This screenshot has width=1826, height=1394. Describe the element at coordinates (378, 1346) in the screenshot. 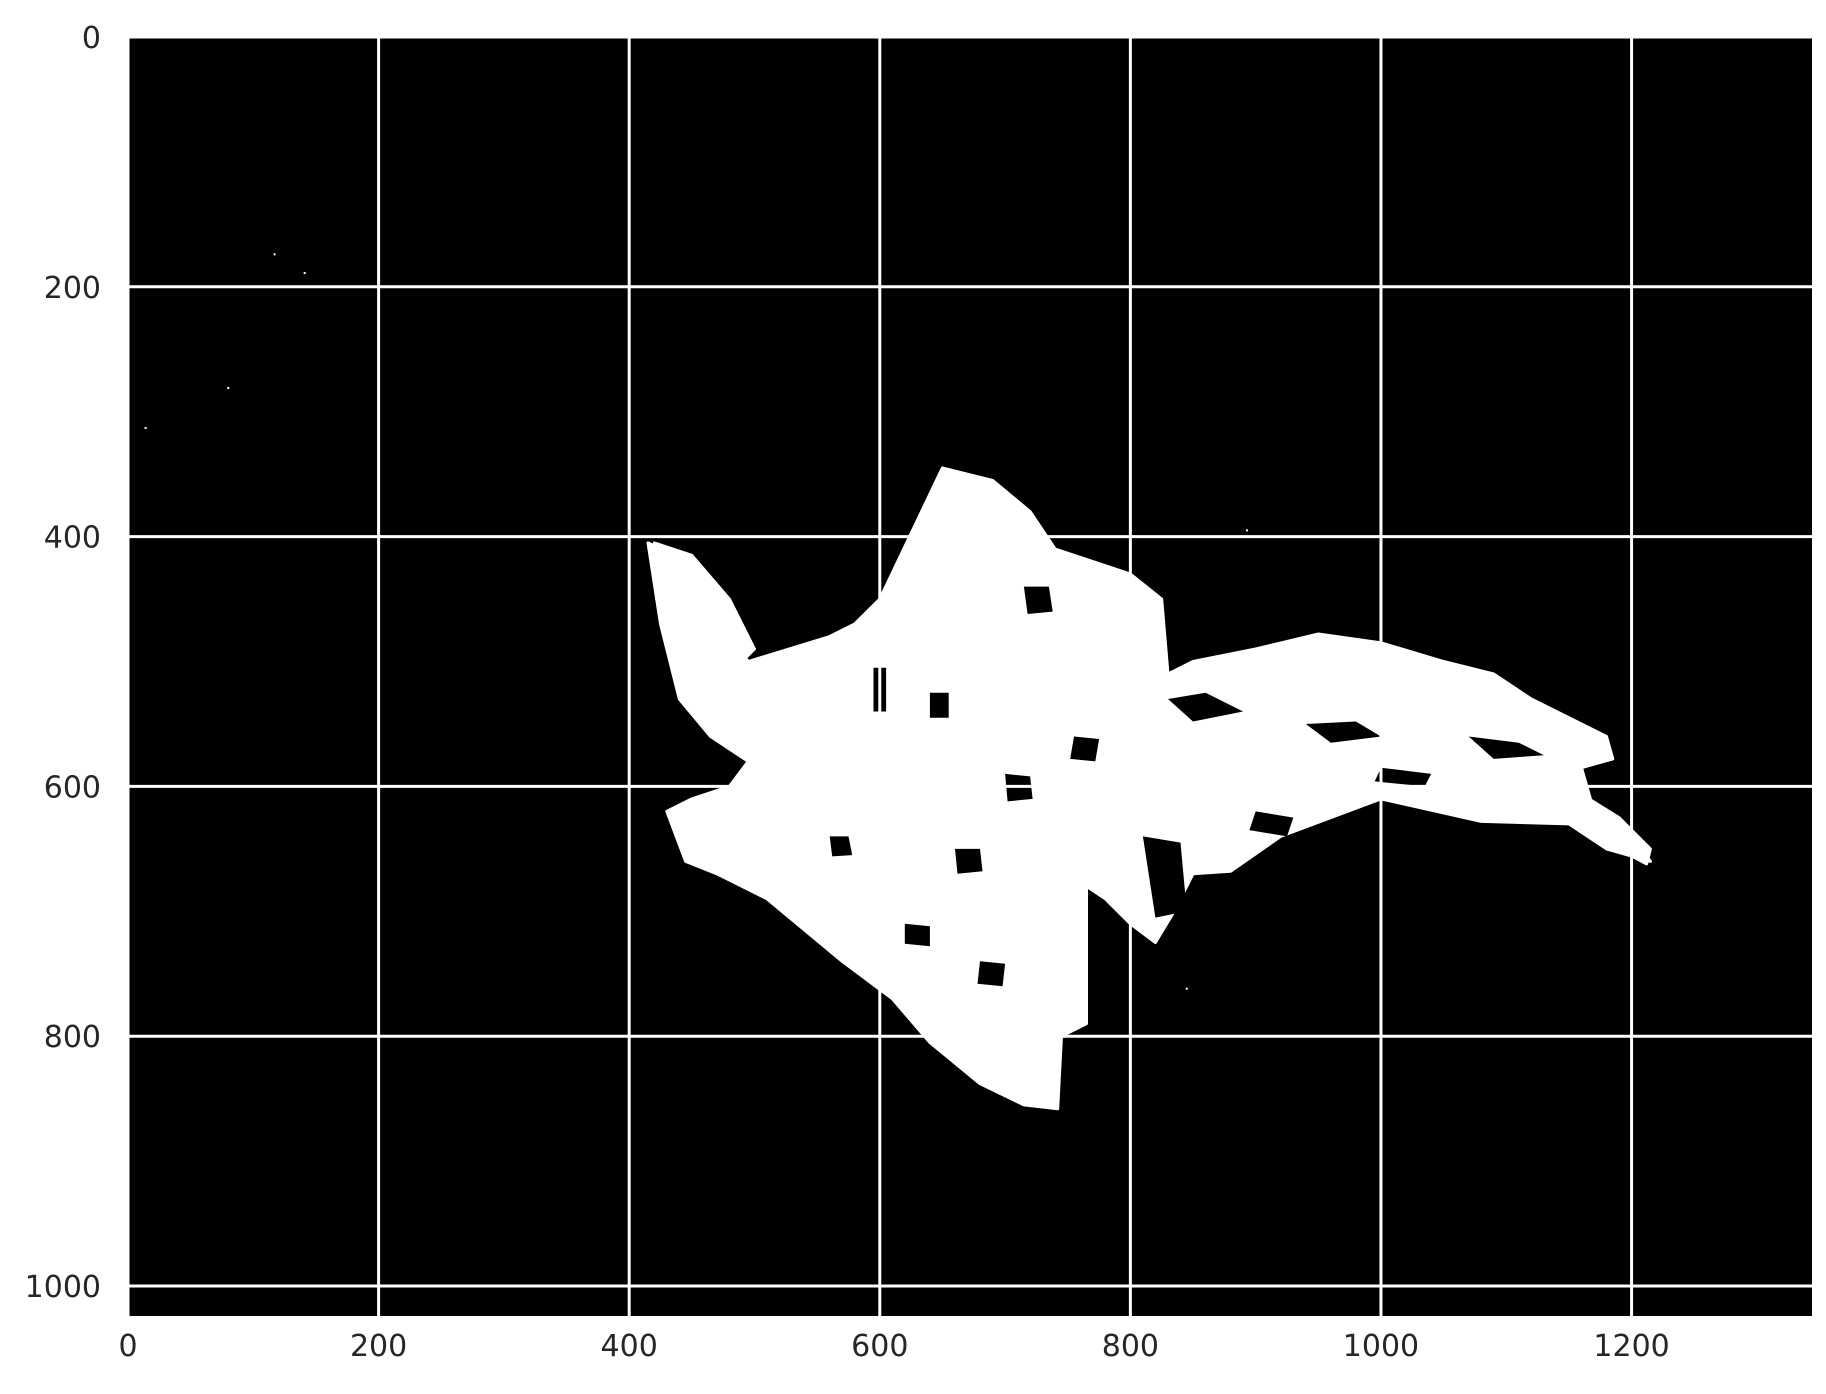

I see `x-tick-label: 200` at that location.